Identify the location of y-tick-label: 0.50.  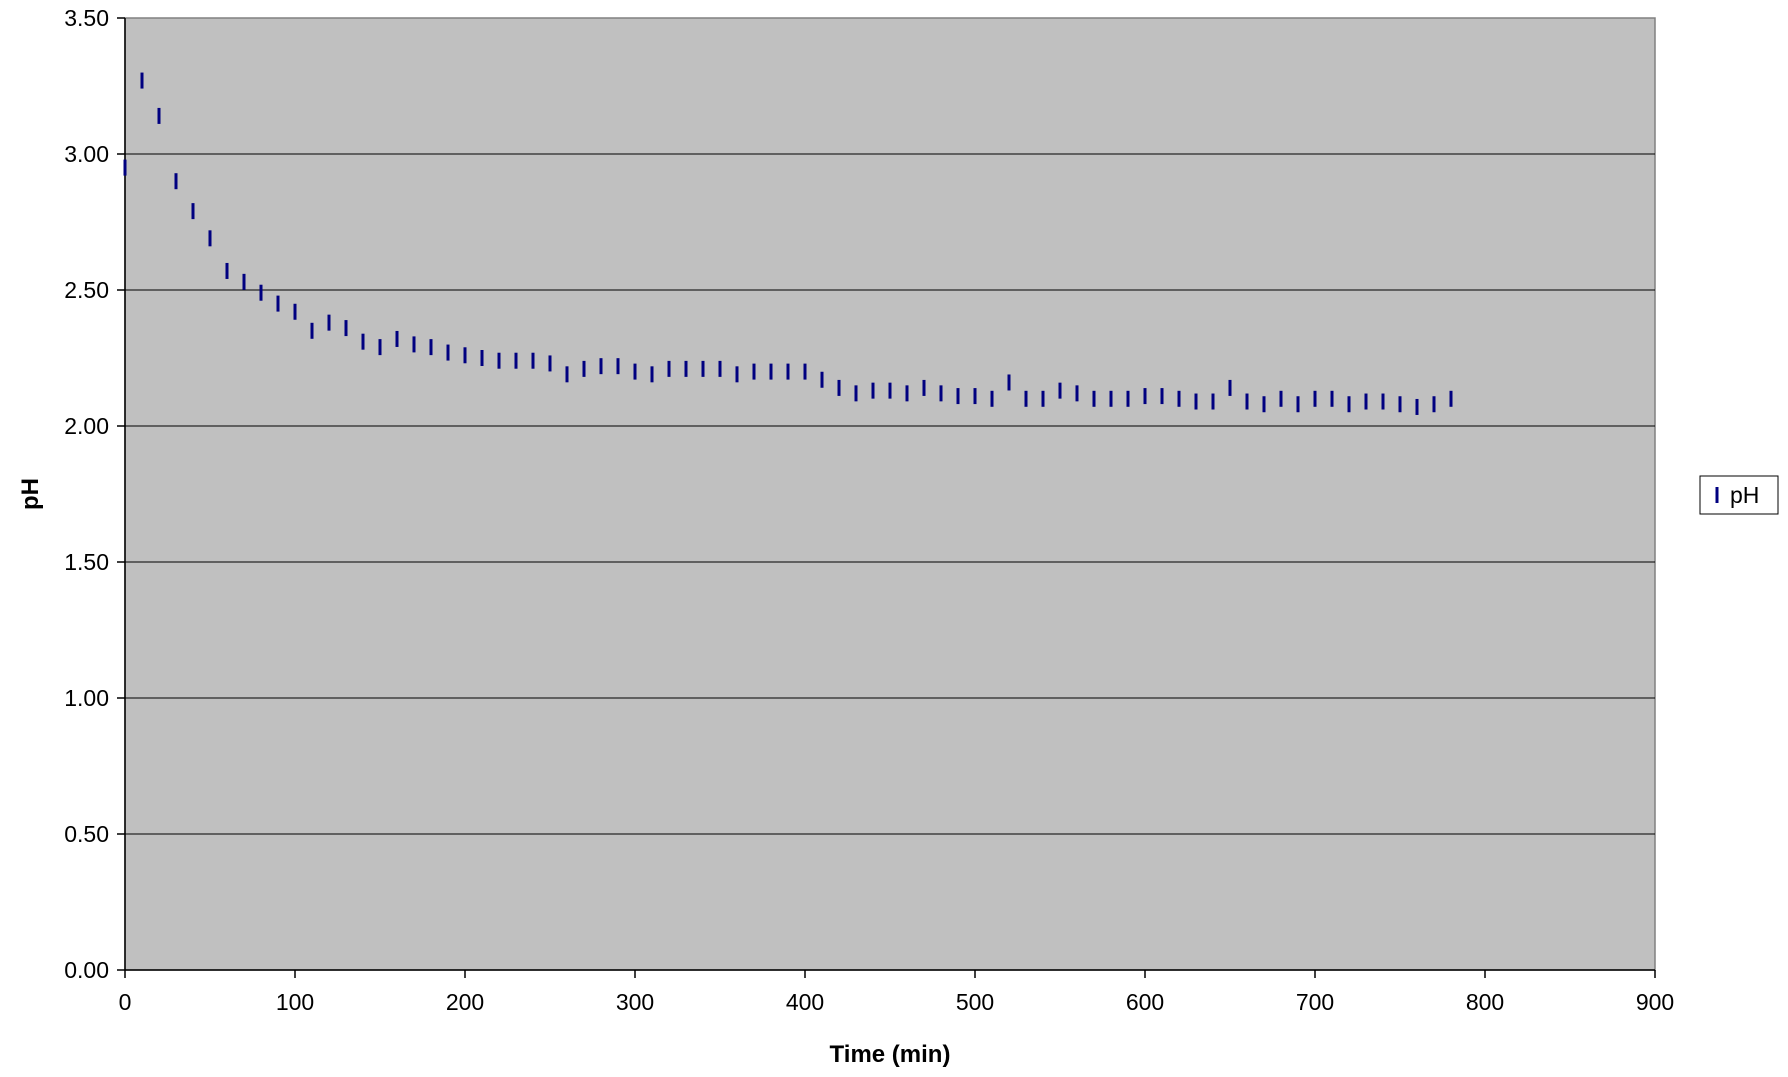
(86, 834).